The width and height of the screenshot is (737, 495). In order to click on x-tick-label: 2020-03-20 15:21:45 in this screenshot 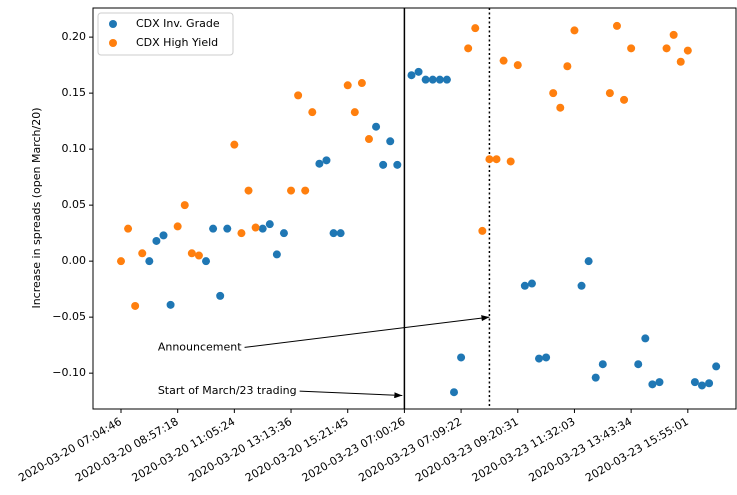, I will do `click(297, 450)`.